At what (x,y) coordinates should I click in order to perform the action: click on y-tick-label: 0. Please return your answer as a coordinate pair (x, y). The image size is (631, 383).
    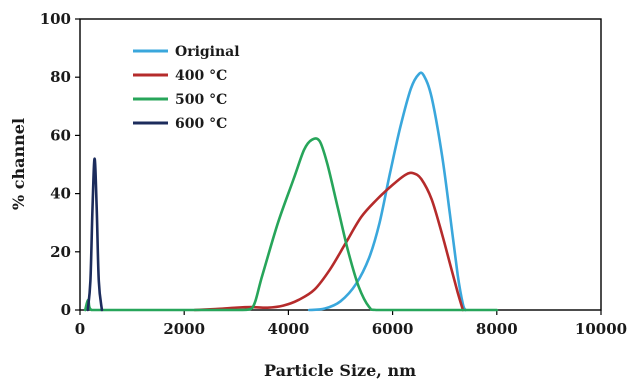
    Looking at the image, I should click on (66, 310).